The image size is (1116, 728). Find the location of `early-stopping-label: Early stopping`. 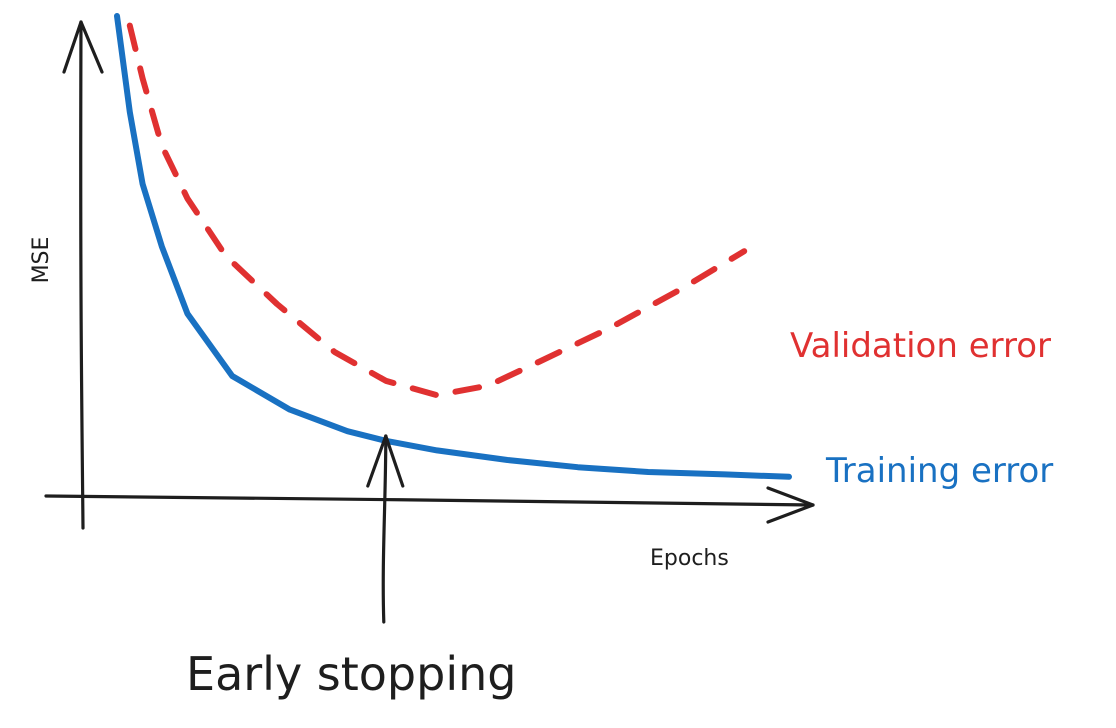

early-stopping-label: Early stopping is located at coordinates (351, 674).